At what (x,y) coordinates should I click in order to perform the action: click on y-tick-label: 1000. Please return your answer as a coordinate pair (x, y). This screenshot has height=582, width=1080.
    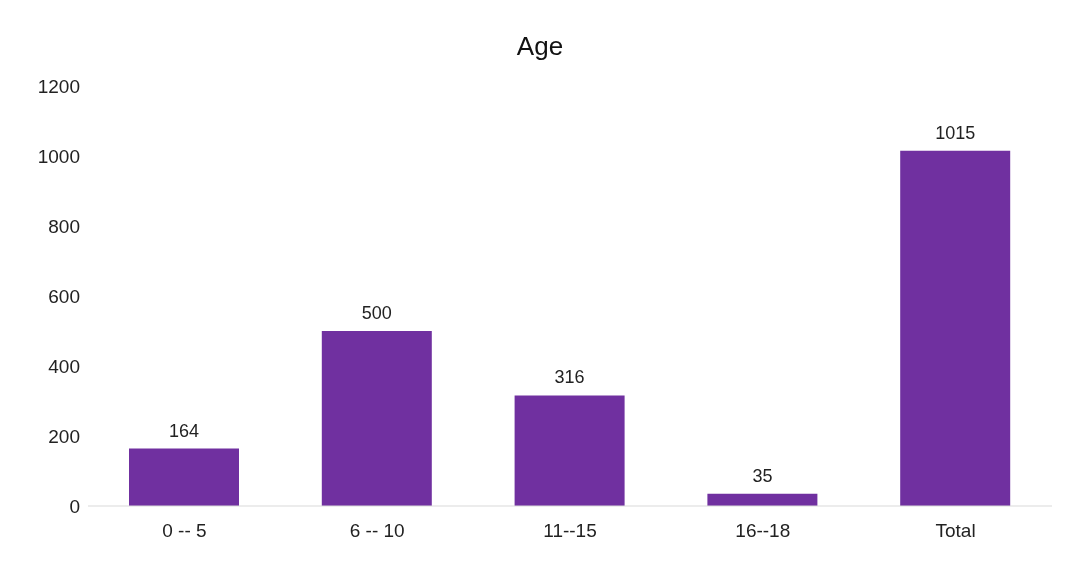
    Looking at the image, I should click on (58, 156).